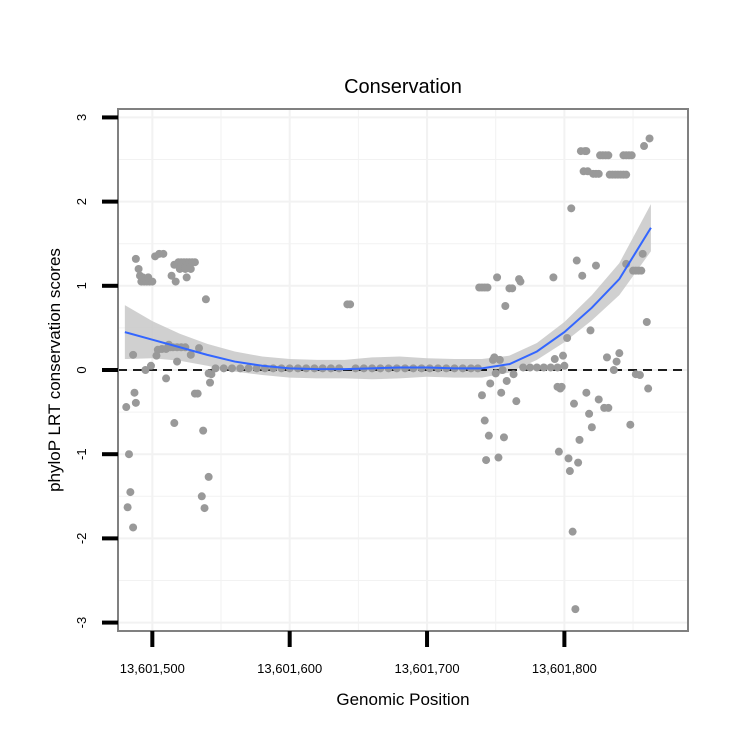 This screenshot has width=750, height=750. What do you see at coordinates (81, 117) in the screenshot?
I see `y-tick-label: 3` at bounding box center [81, 117].